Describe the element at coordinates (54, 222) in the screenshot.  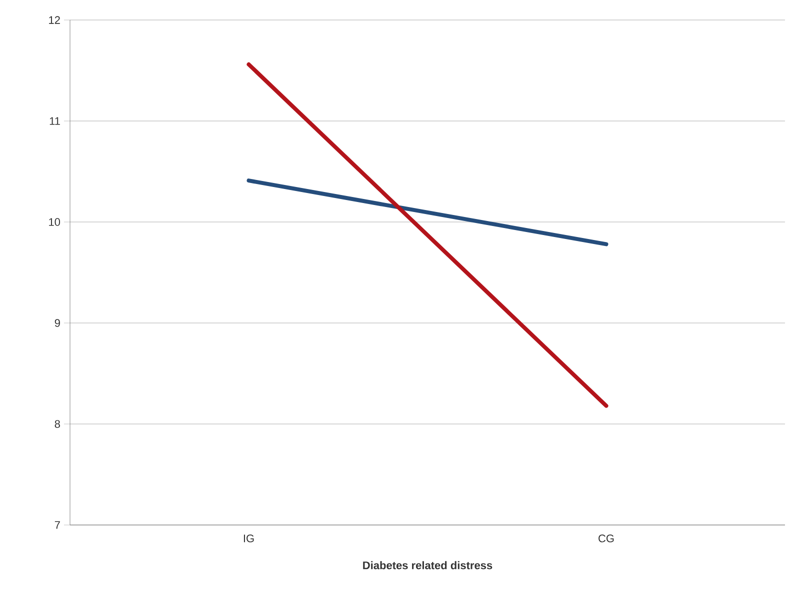
I see `y-tick-label: 10` at that location.